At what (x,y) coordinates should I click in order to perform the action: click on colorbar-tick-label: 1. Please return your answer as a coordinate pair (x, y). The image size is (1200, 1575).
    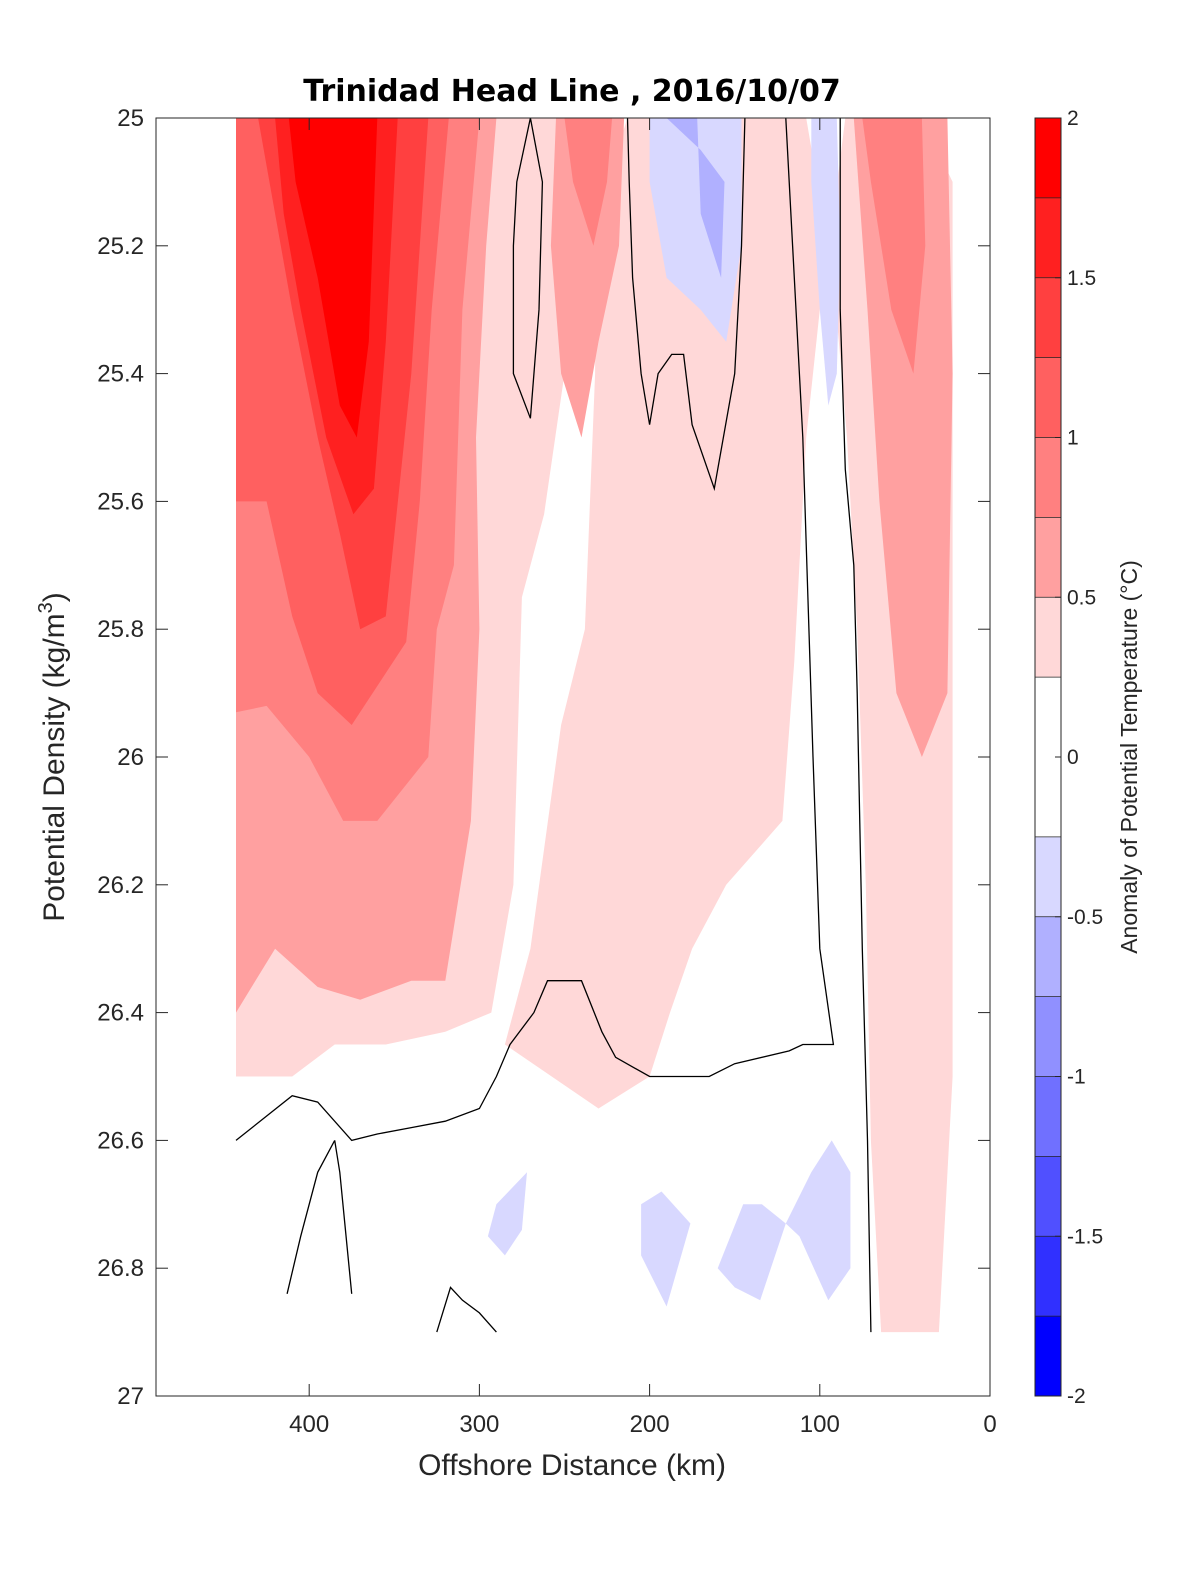
    Looking at the image, I should click on (1073, 438).